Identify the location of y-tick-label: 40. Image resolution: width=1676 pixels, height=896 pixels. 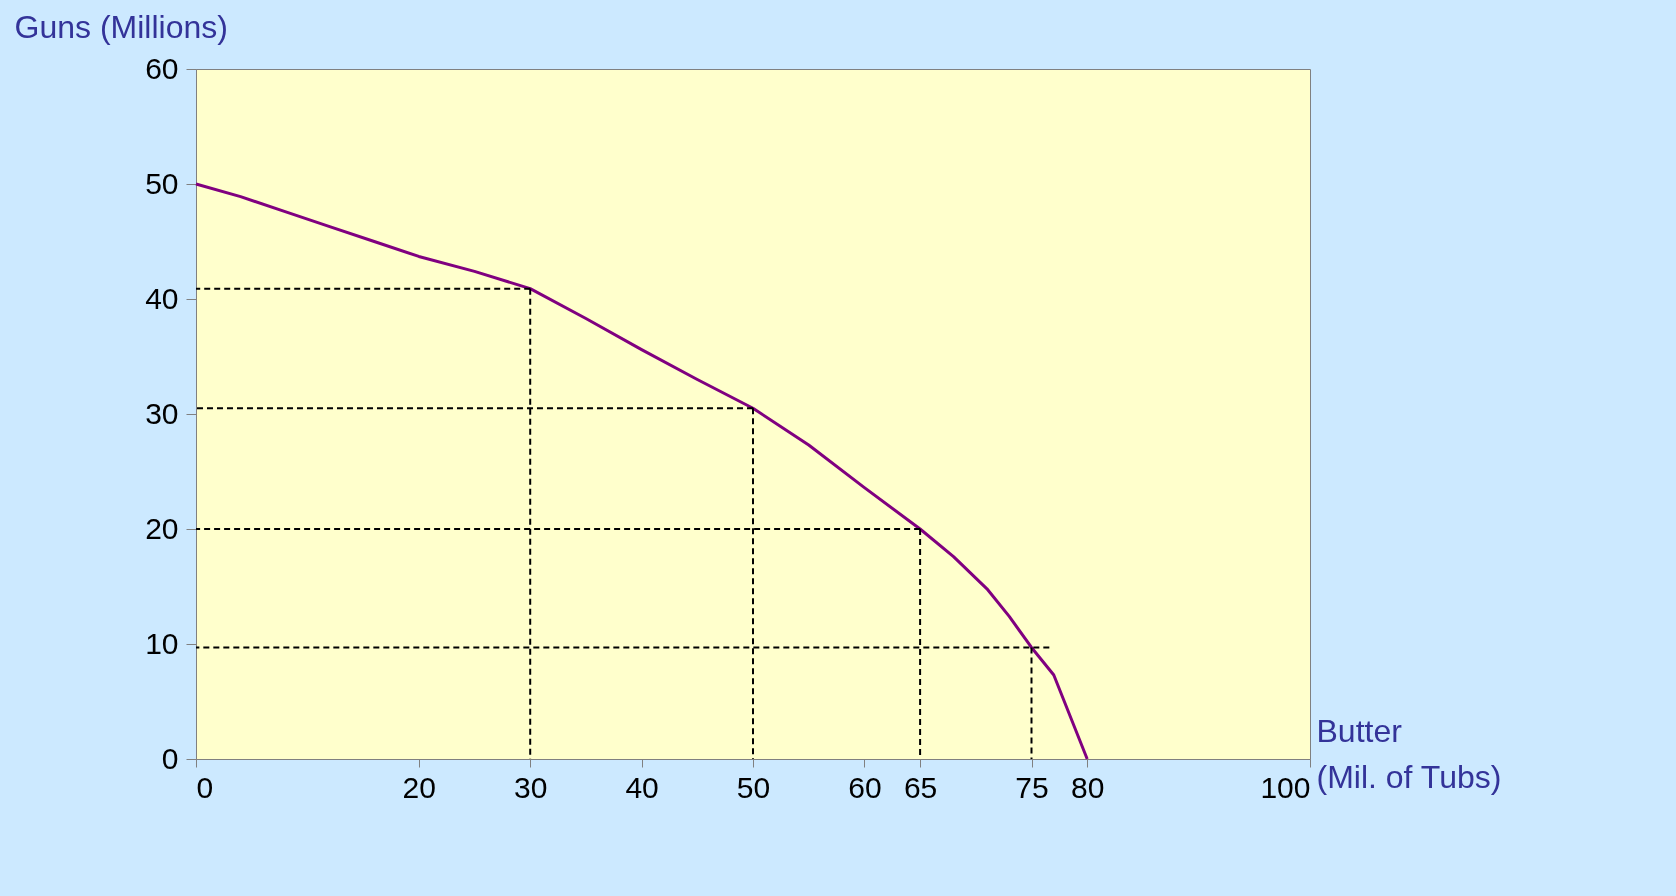
(162, 298).